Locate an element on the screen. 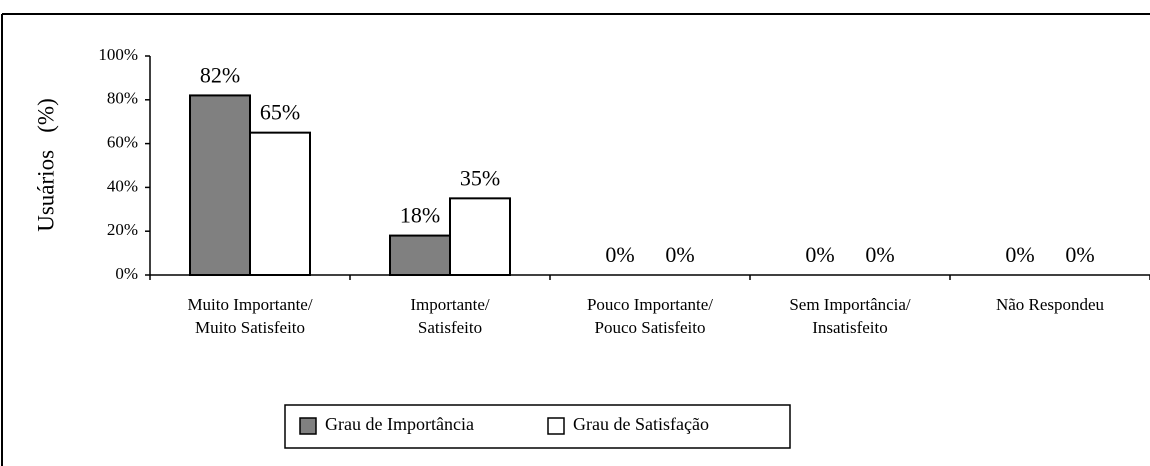  value-label: 35% is located at coordinates (480, 177).